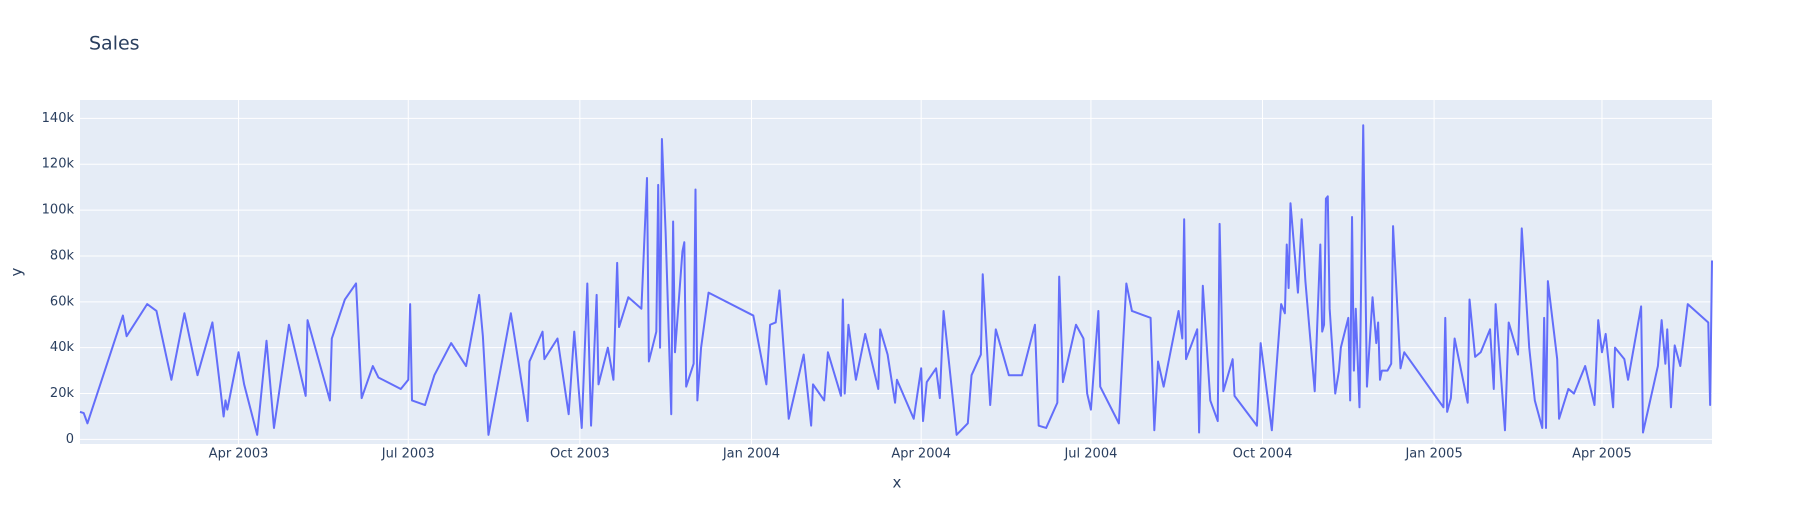  What do you see at coordinates (239, 454) in the screenshot?
I see `x-tick-label: Apr 2003` at bounding box center [239, 454].